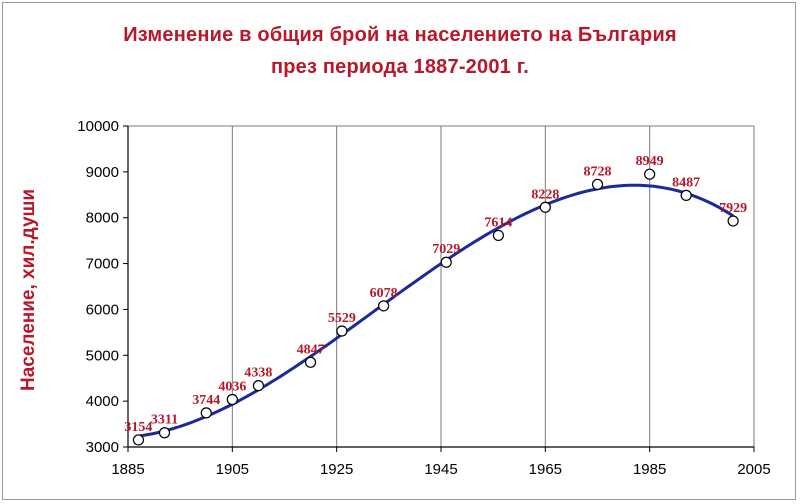  I want to click on y-tick-label: 6000, so click(102, 309).